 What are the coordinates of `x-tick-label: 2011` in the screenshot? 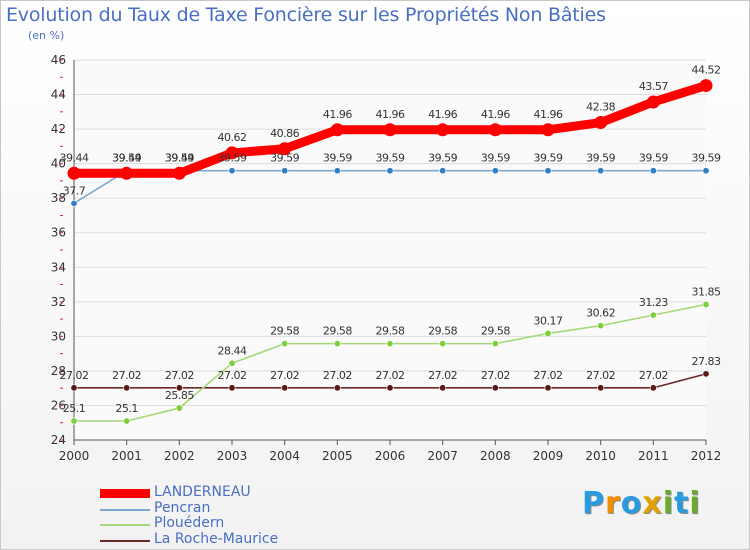 It's located at (653, 456).